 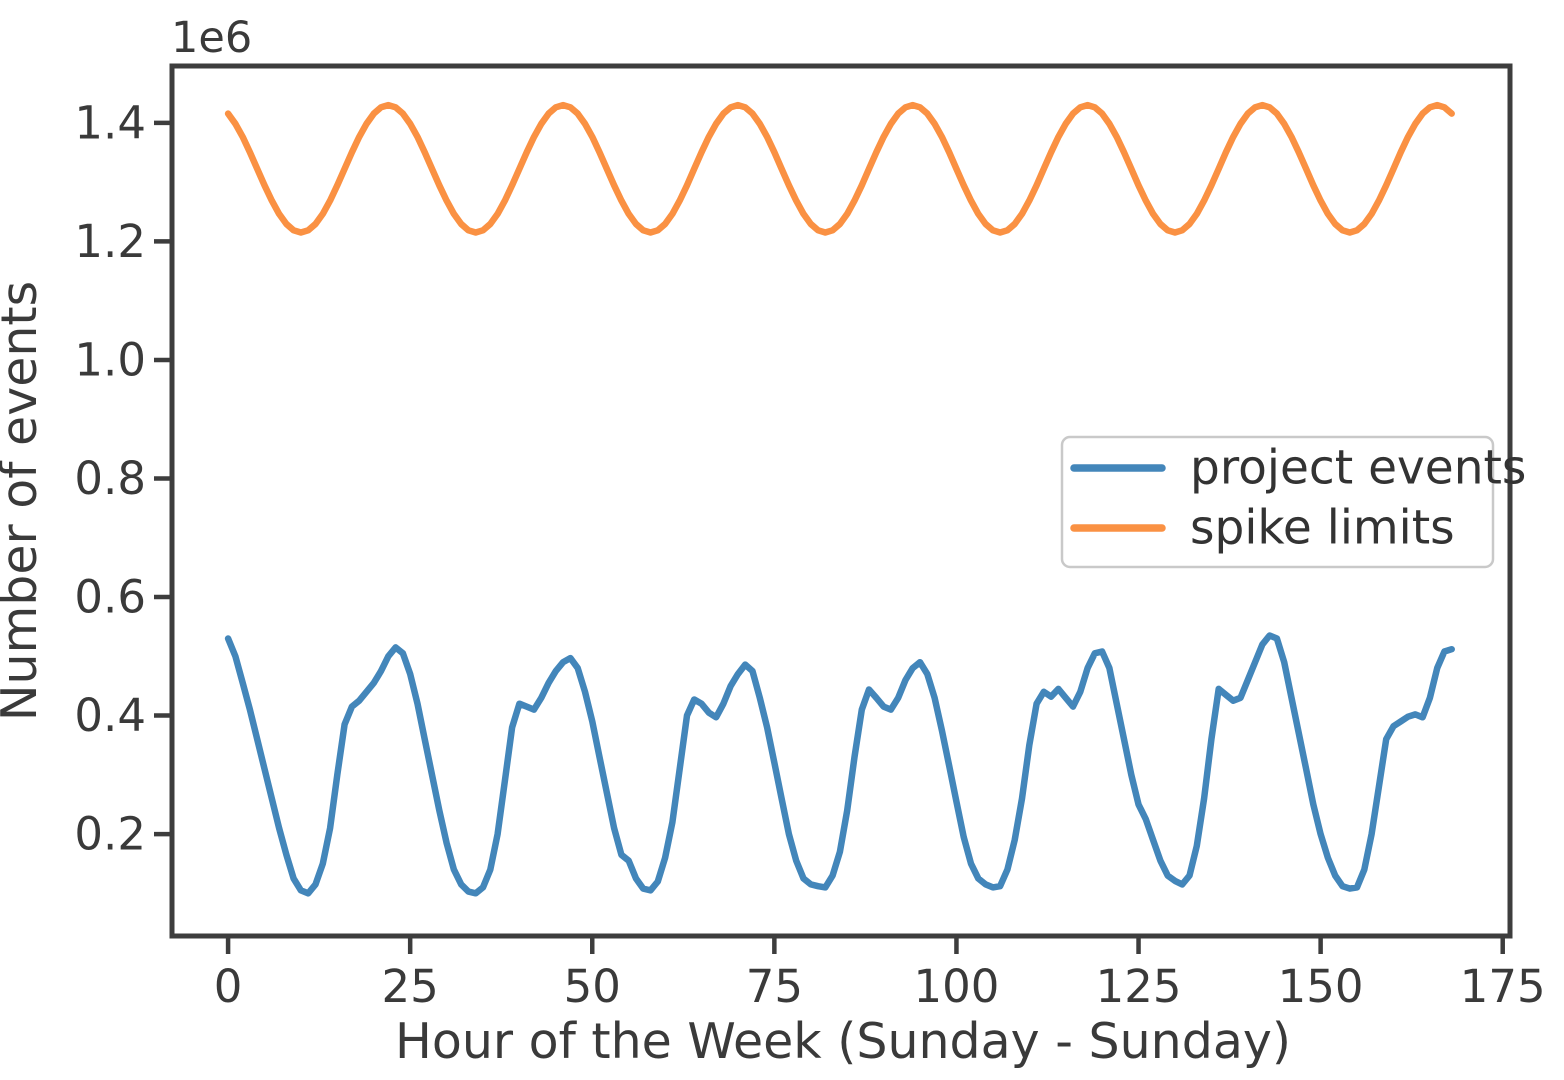 What do you see at coordinates (880, 974) in the screenshot?
I see `x-axis-ticks: 0 25 50 75 100 125 150 175` at bounding box center [880, 974].